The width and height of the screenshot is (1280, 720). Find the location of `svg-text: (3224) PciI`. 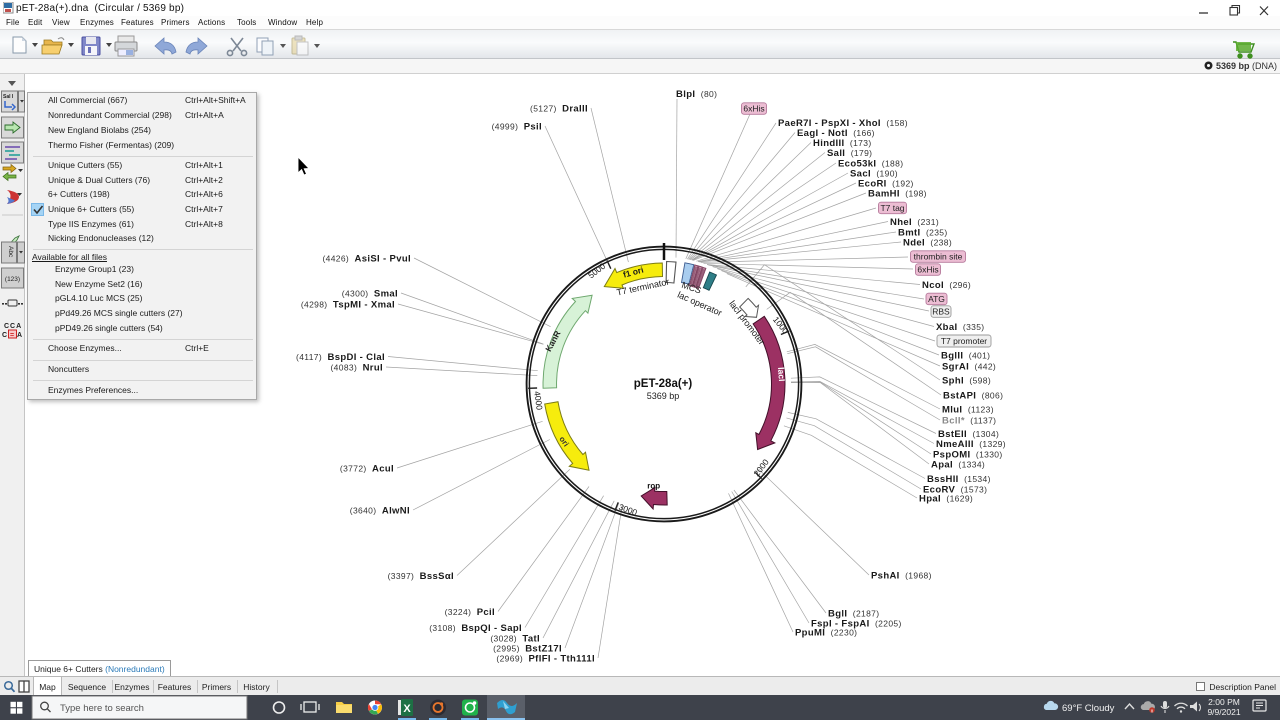

svg-text: (3224) PciI is located at coordinates (470, 612).